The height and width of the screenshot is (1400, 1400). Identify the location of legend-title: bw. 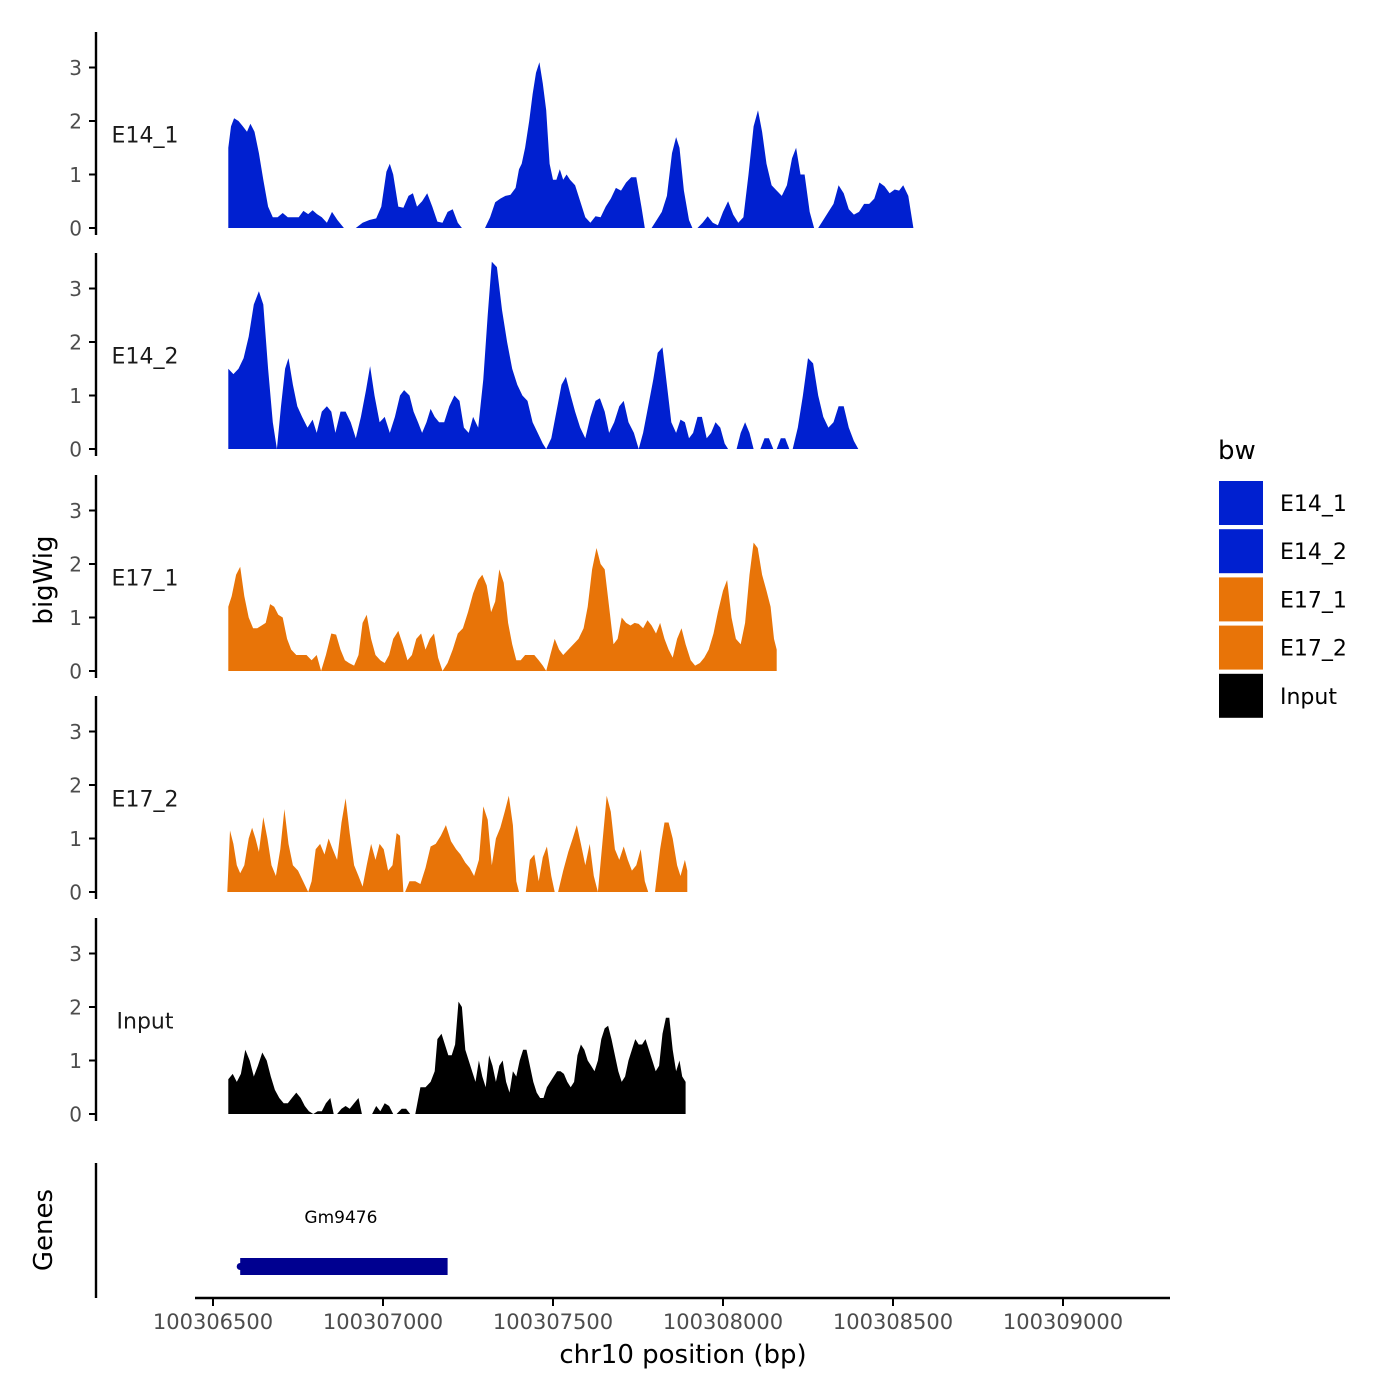
(1237, 451).